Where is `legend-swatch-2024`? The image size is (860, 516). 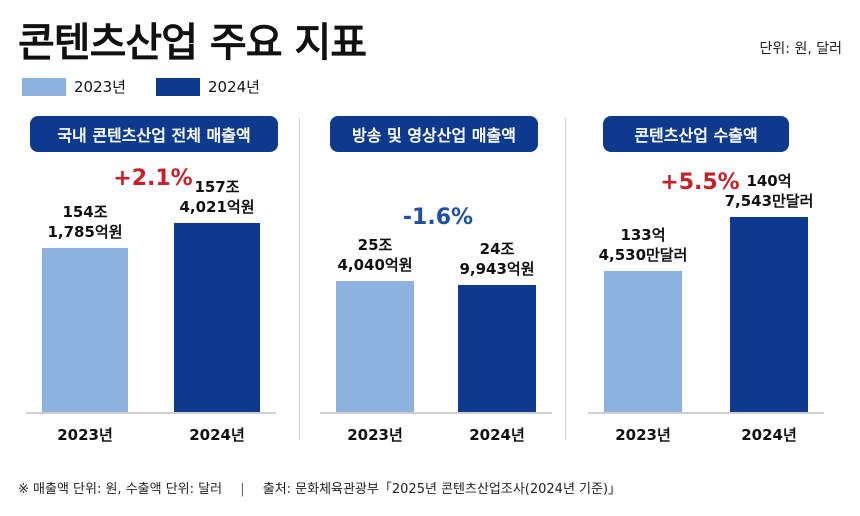
legend-swatch-2024 is located at coordinates (177, 86).